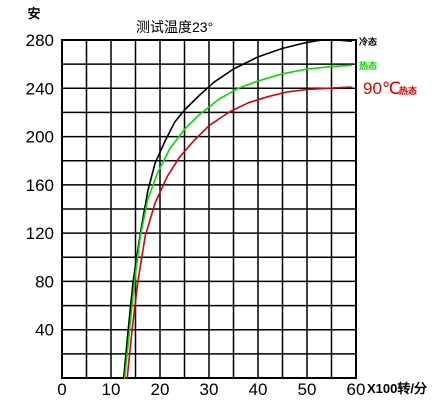 The width and height of the screenshot is (443, 400). What do you see at coordinates (44, 330) in the screenshot?
I see `y-tick-label: 40` at bounding box center [44, 330].